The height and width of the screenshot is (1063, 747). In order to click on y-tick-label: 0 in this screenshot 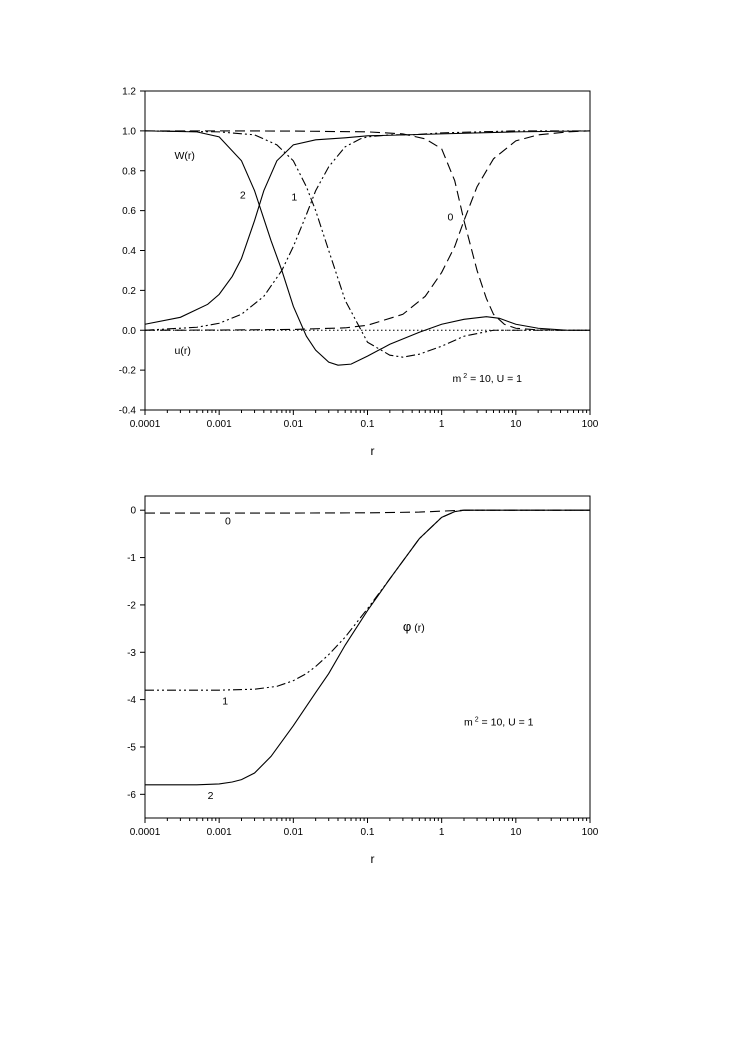, I will do `click(133, 511)`.